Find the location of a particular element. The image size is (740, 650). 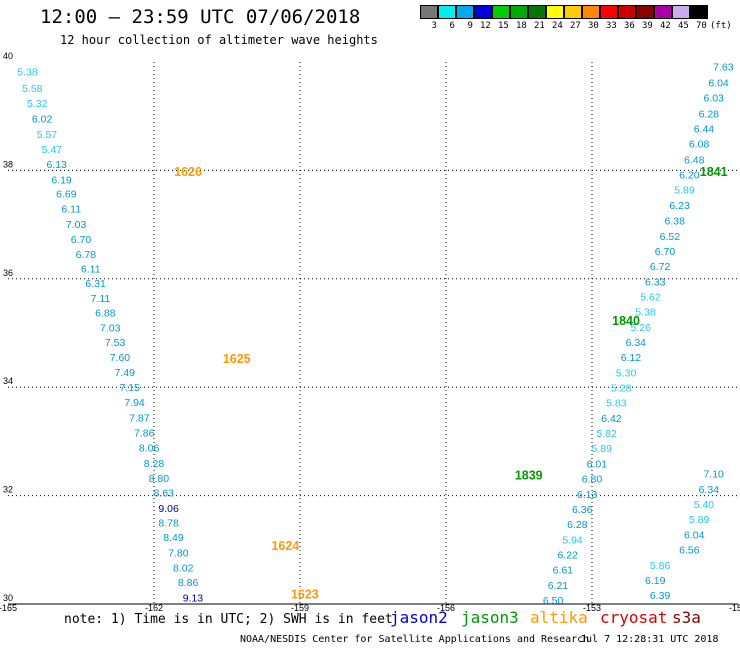

legend-label: 36 is located at coordinates (629, 26).